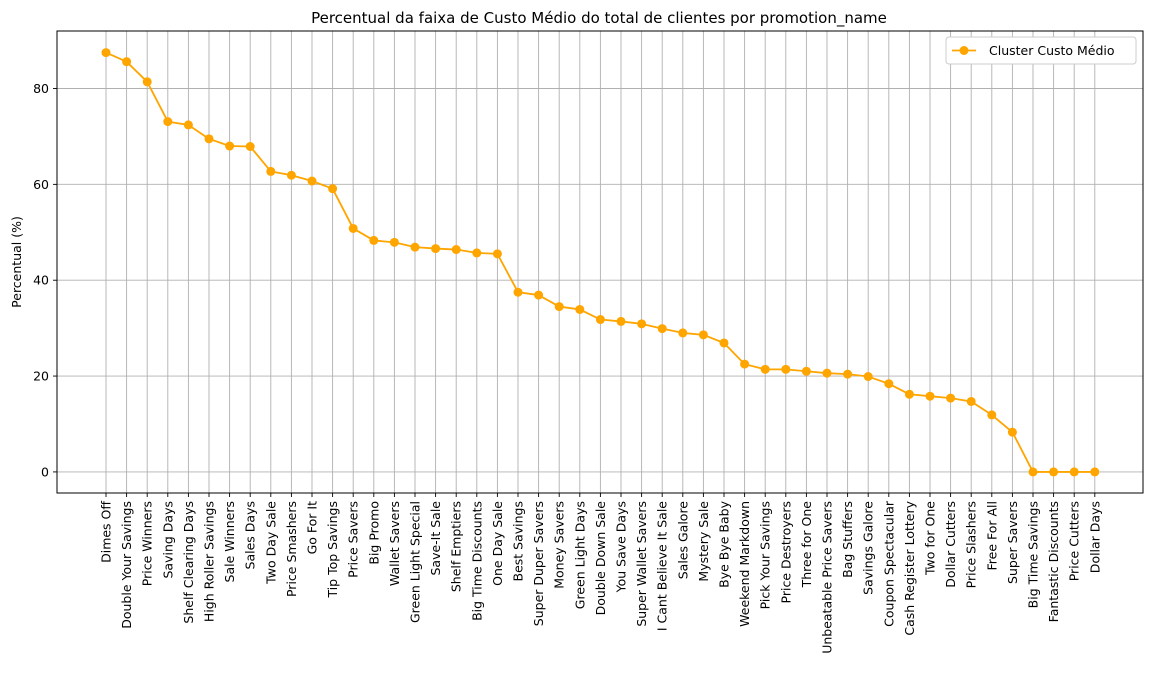  Describe the element at coordinates (476, 561) in the screenshot. I see `x-tick-label: Big Time Discounts` at that location.